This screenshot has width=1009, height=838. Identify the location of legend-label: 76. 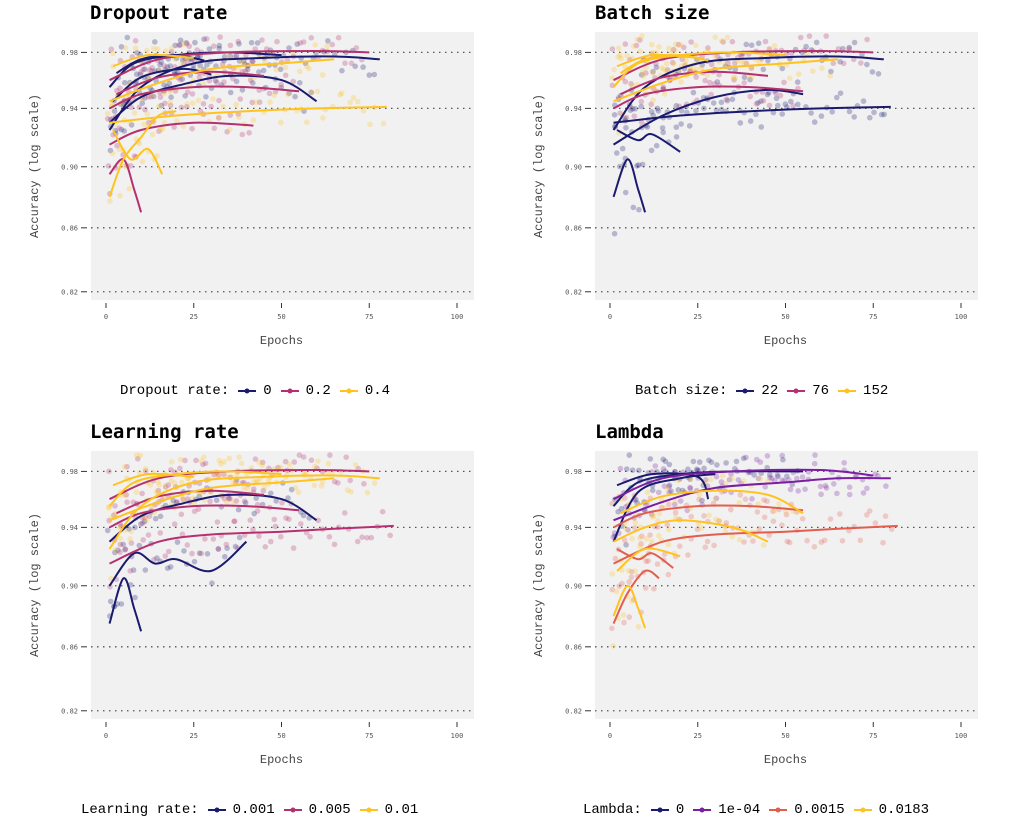
(821, 391).